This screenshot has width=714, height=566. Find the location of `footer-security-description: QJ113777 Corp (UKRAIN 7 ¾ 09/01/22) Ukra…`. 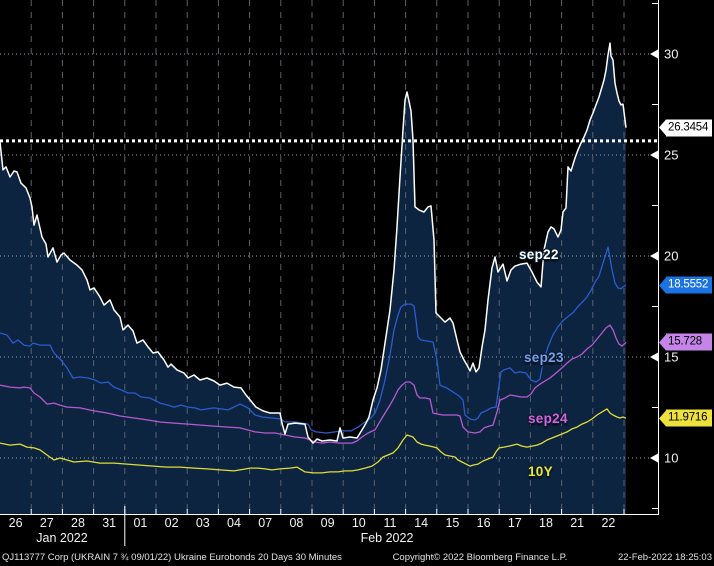

footer-security-description: QJ113777 Corp (UKRAIN 7 ¾ 09/01/22) Ukra… is located at coordinates (172, 557).